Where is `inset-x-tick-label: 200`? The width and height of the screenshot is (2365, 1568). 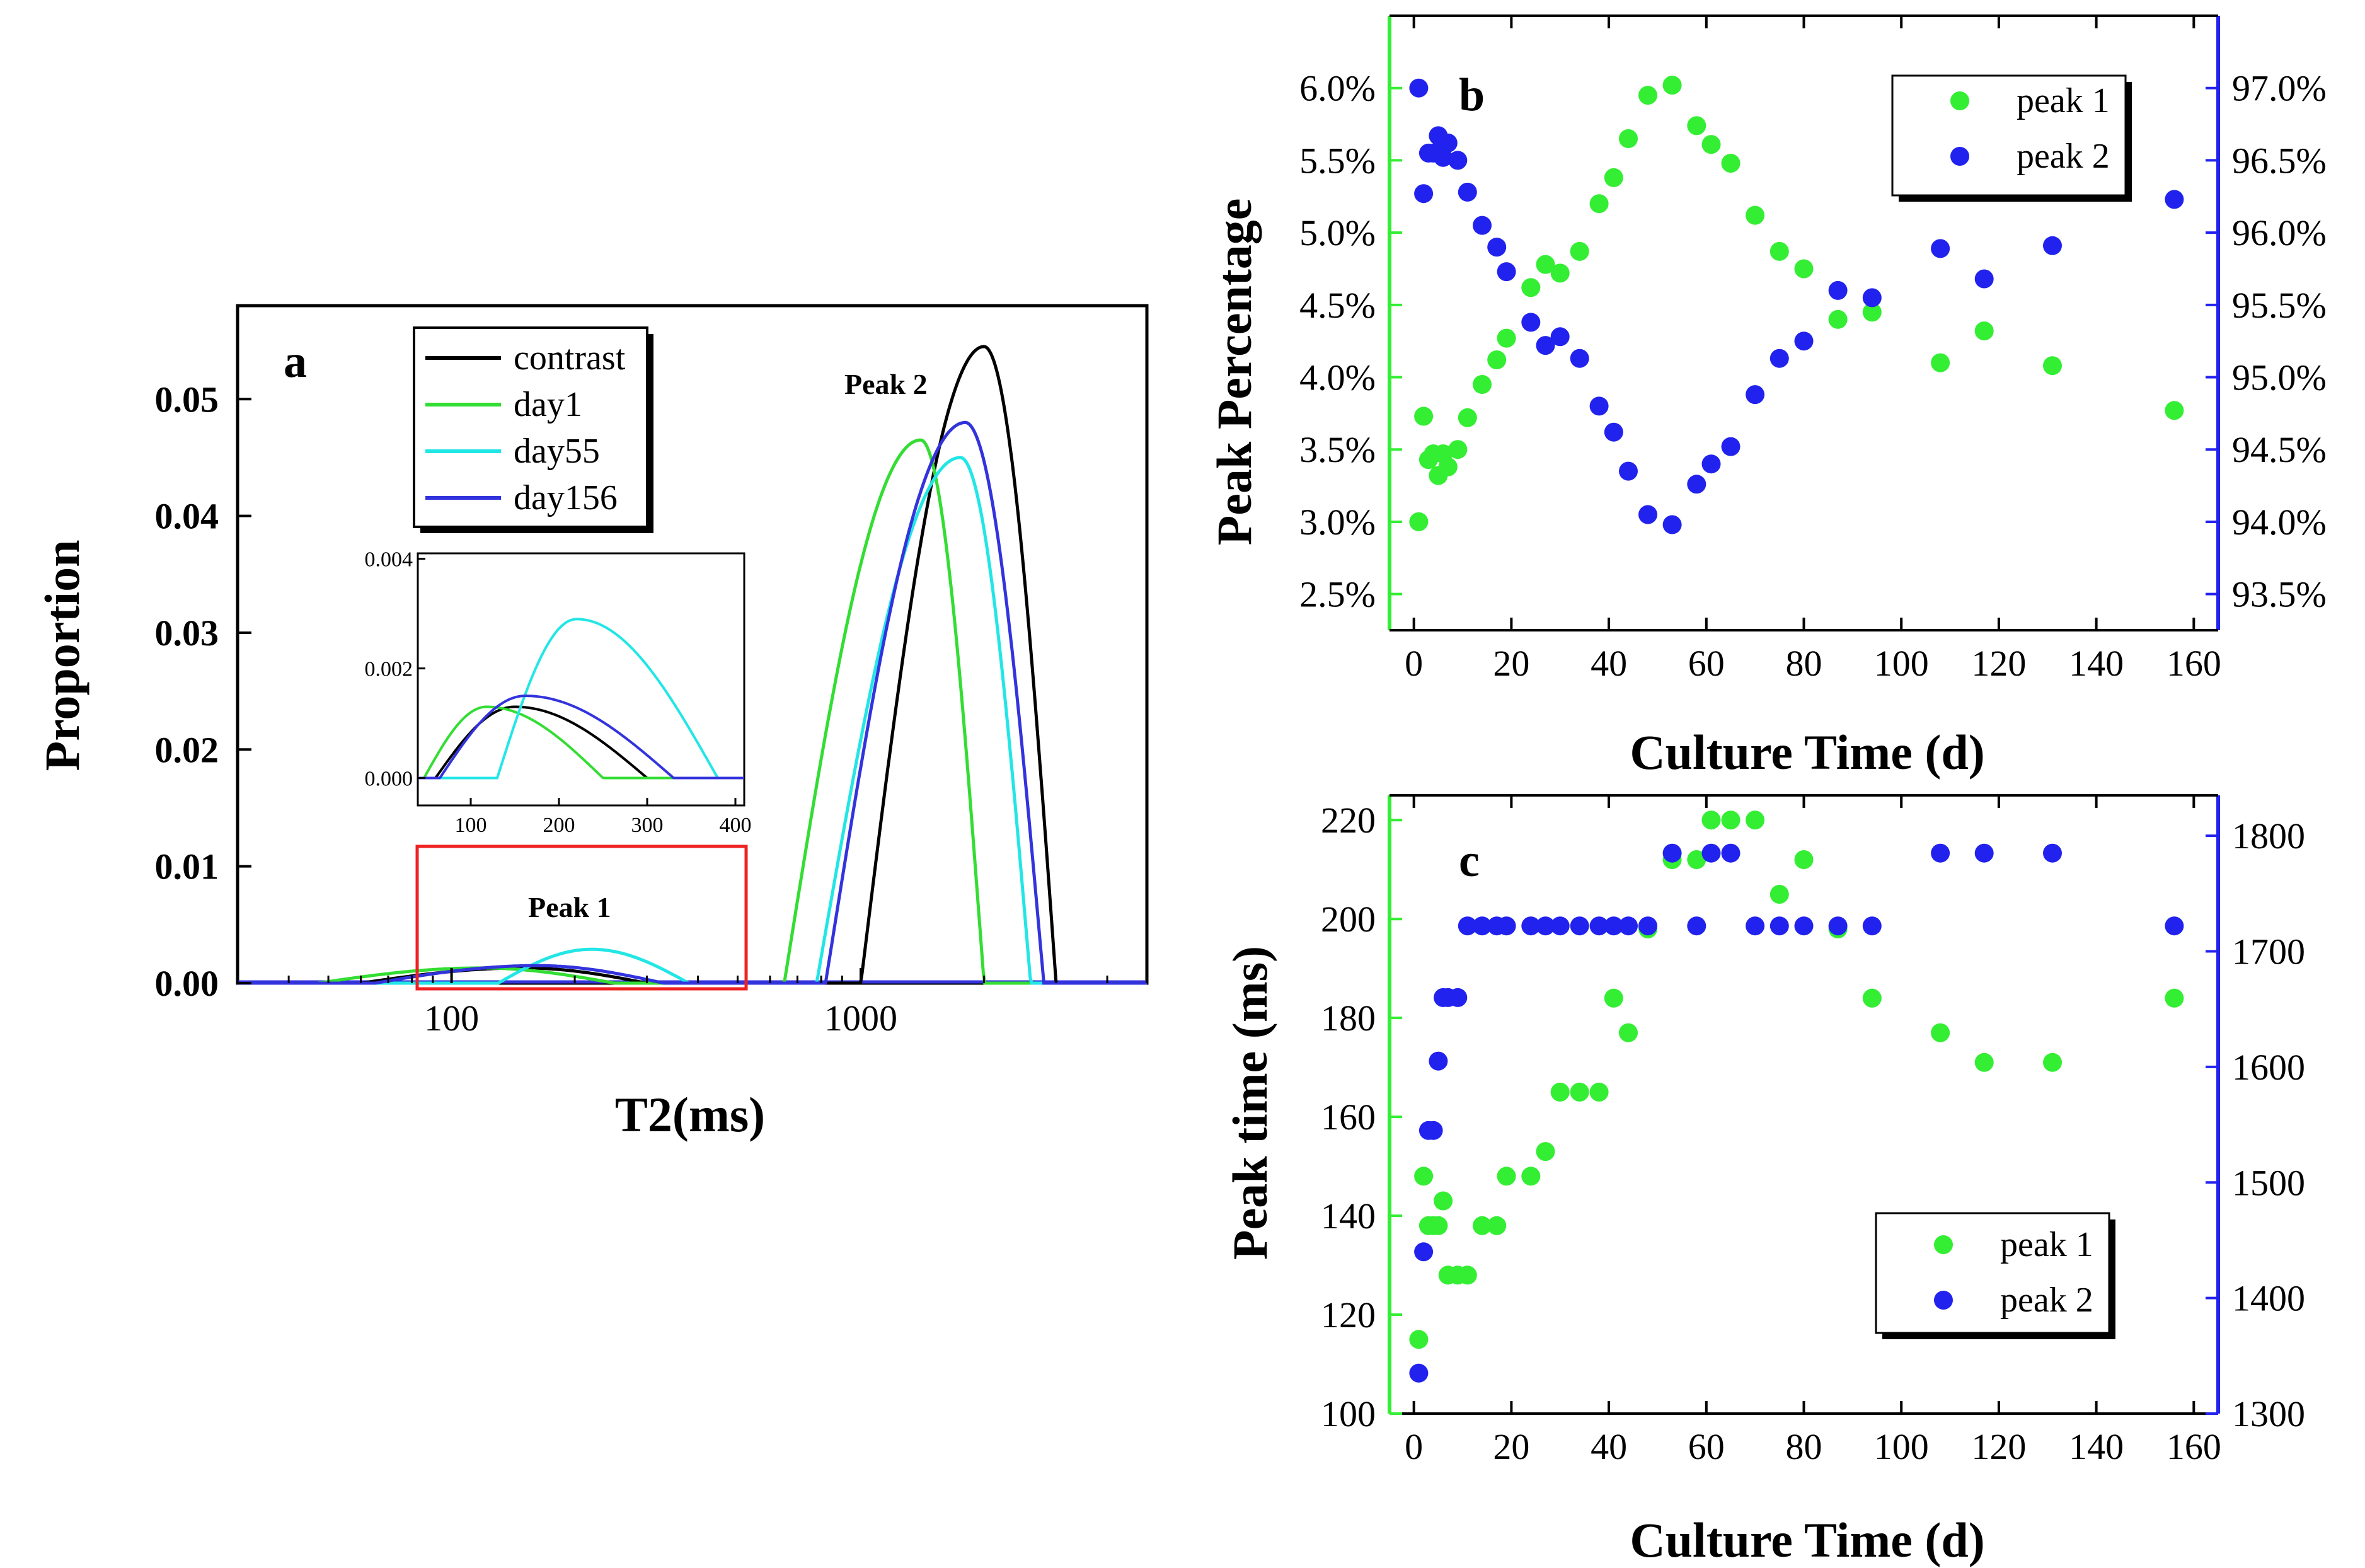 inset-x-tick-label: 200 is located at coordinates (559, 825).